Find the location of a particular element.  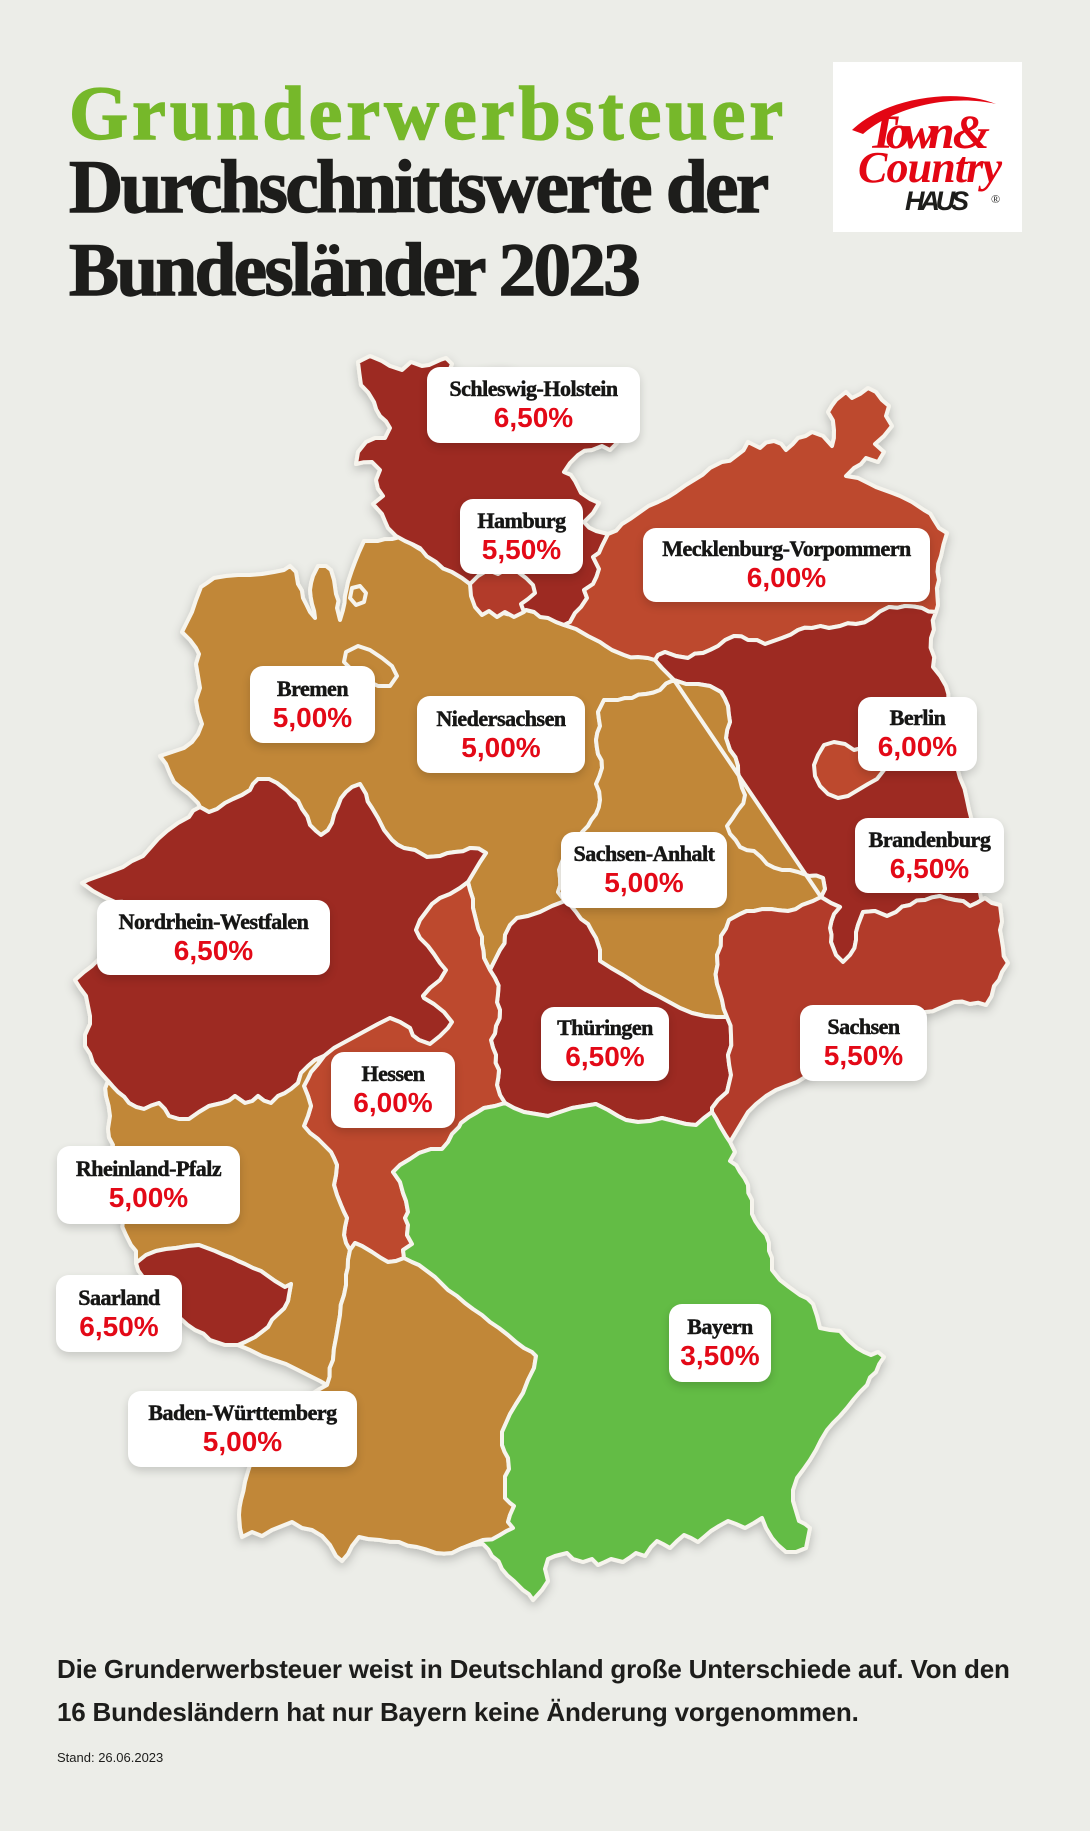

svg-text: Town & is located at coordinates (929, 132).